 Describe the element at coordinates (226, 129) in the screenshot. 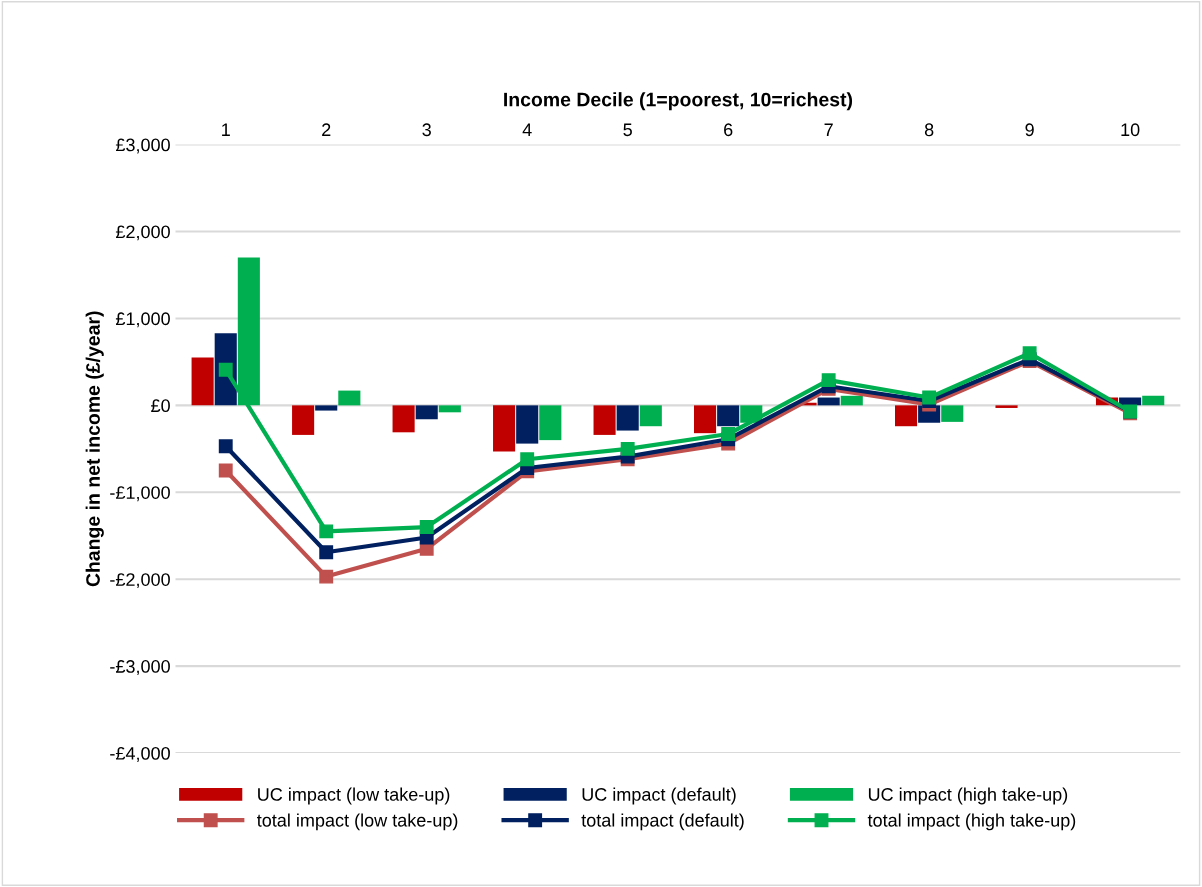

I see `x-tick-label: 1` at that location.